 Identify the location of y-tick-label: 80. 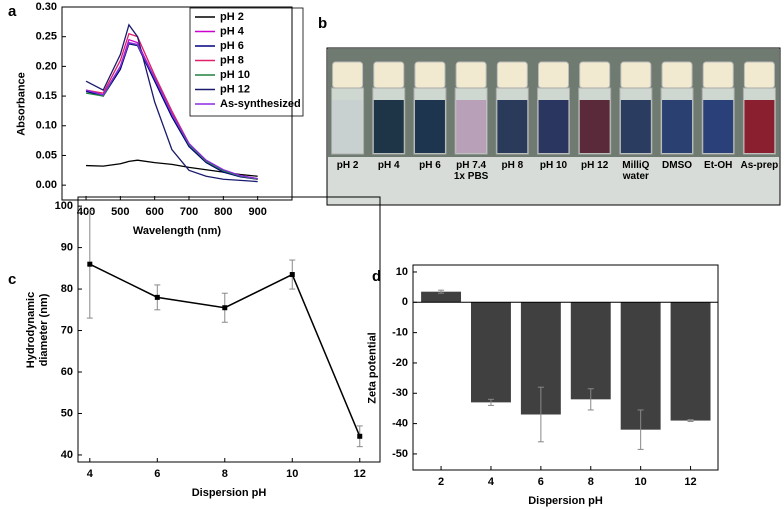
(67, 289).